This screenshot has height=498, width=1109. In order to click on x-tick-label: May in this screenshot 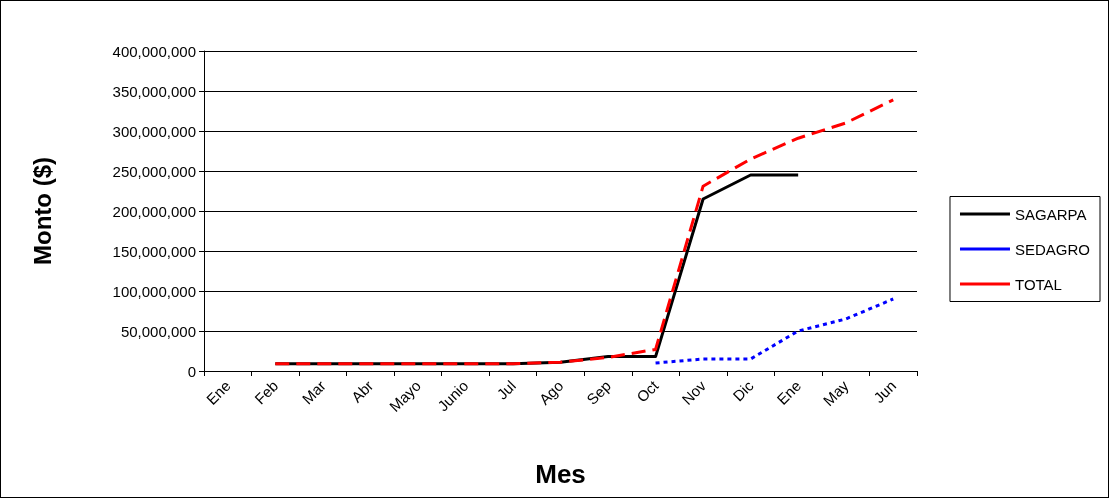, I will do `click(836, 393)`.